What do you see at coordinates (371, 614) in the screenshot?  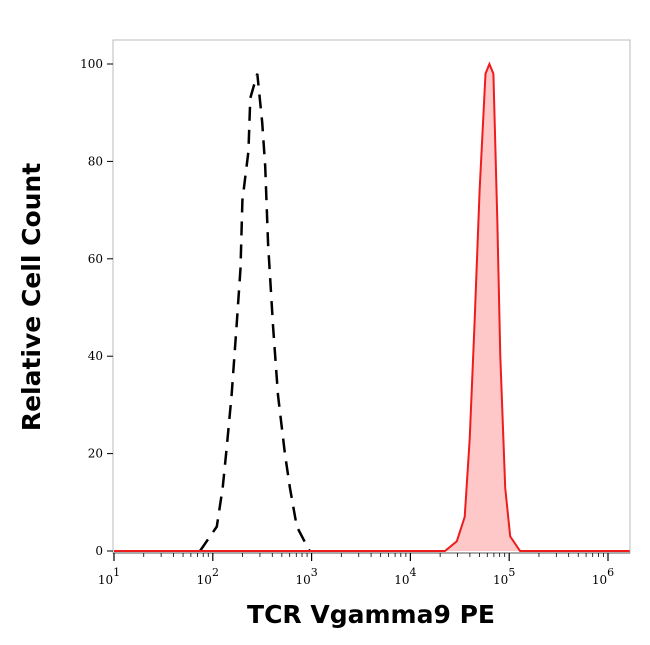 I see `x-axis-label: TCR Vgamma9 PE` at bounding box center [371, 614].